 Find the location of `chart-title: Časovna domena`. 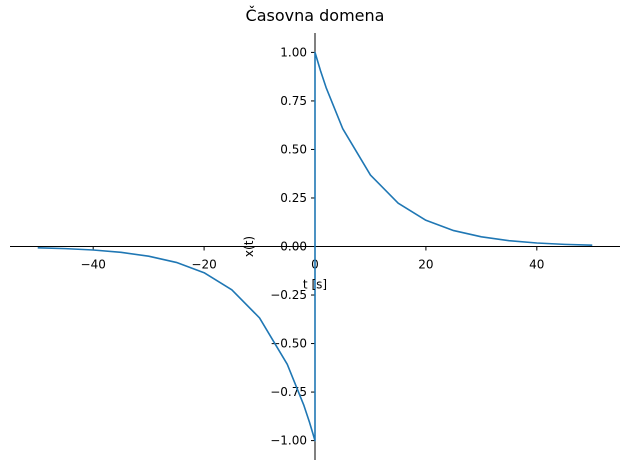

chart-title: Časovna domena is located at coordinates (315, 15).